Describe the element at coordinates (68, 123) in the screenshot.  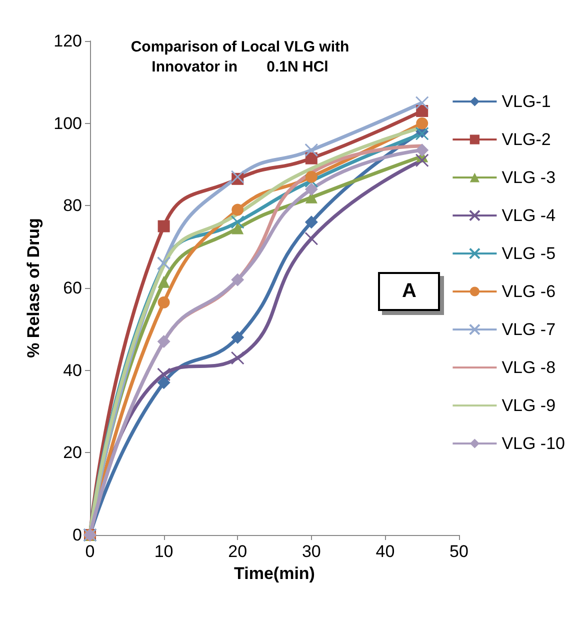
I see `y-tick-label: 100` at that location.